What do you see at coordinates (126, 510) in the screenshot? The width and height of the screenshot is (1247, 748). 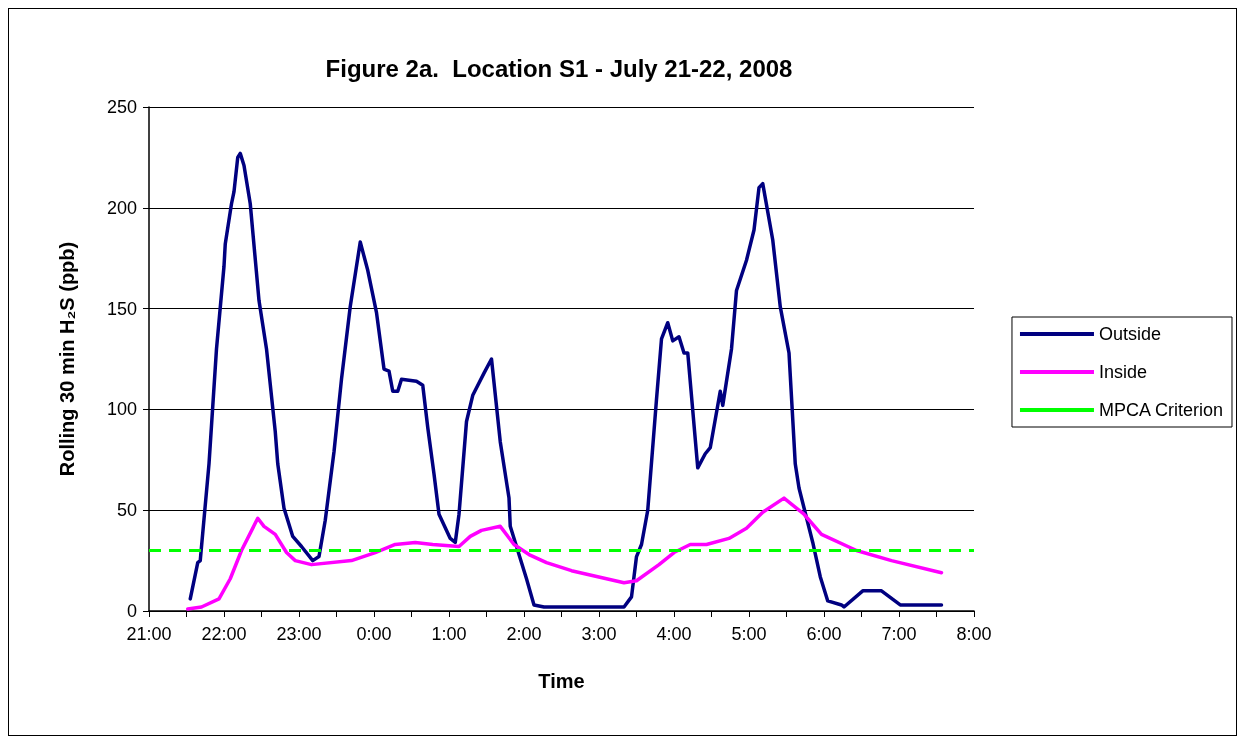 I see `y-tick-label: 50` at bounding box center [126, 510].